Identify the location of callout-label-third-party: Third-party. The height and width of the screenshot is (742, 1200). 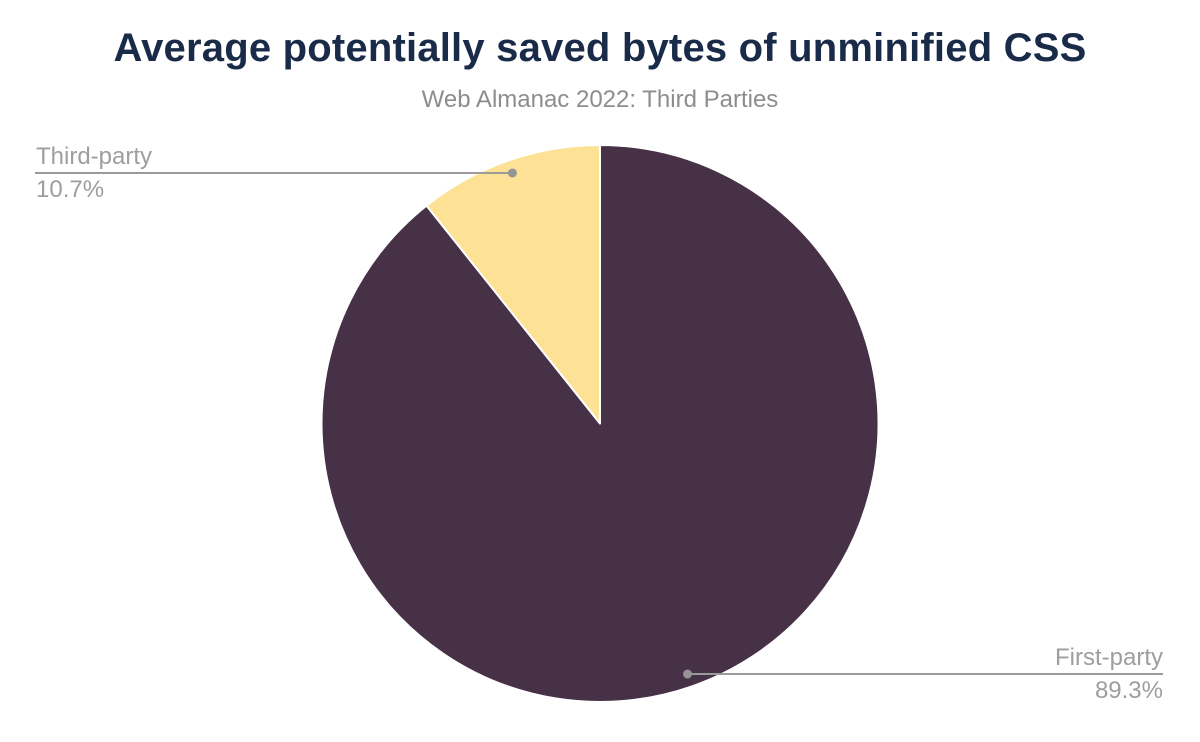
(94, 156).